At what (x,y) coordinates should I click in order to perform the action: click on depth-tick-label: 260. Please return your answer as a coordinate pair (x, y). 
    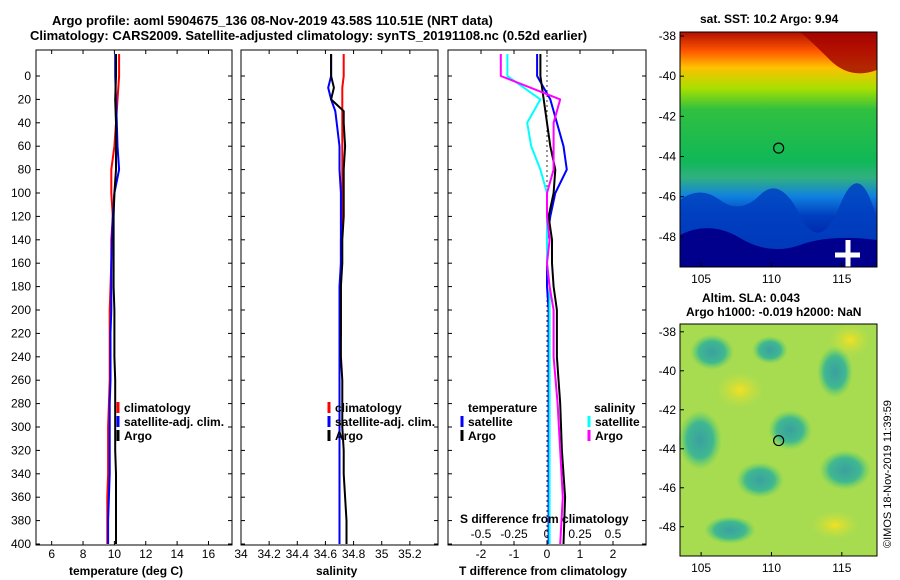
    Looking at the image, I should click on (21, 380).